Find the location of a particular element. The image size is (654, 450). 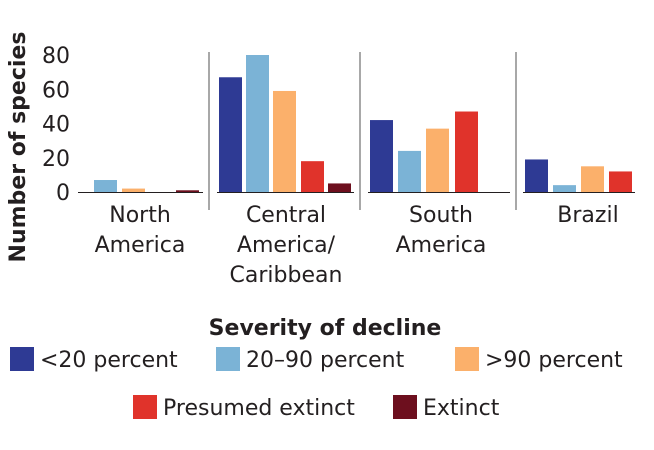

region-label: North America is located at coordinates (140, 230).